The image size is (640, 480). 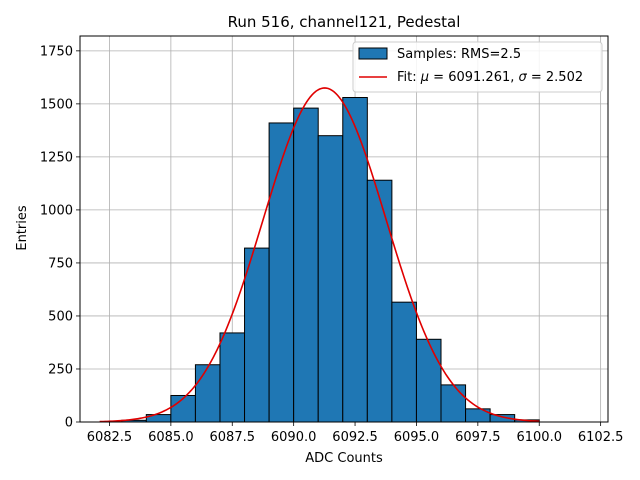 I want to click on x-tick-label: 6085.0, so click(x=171, y=437).